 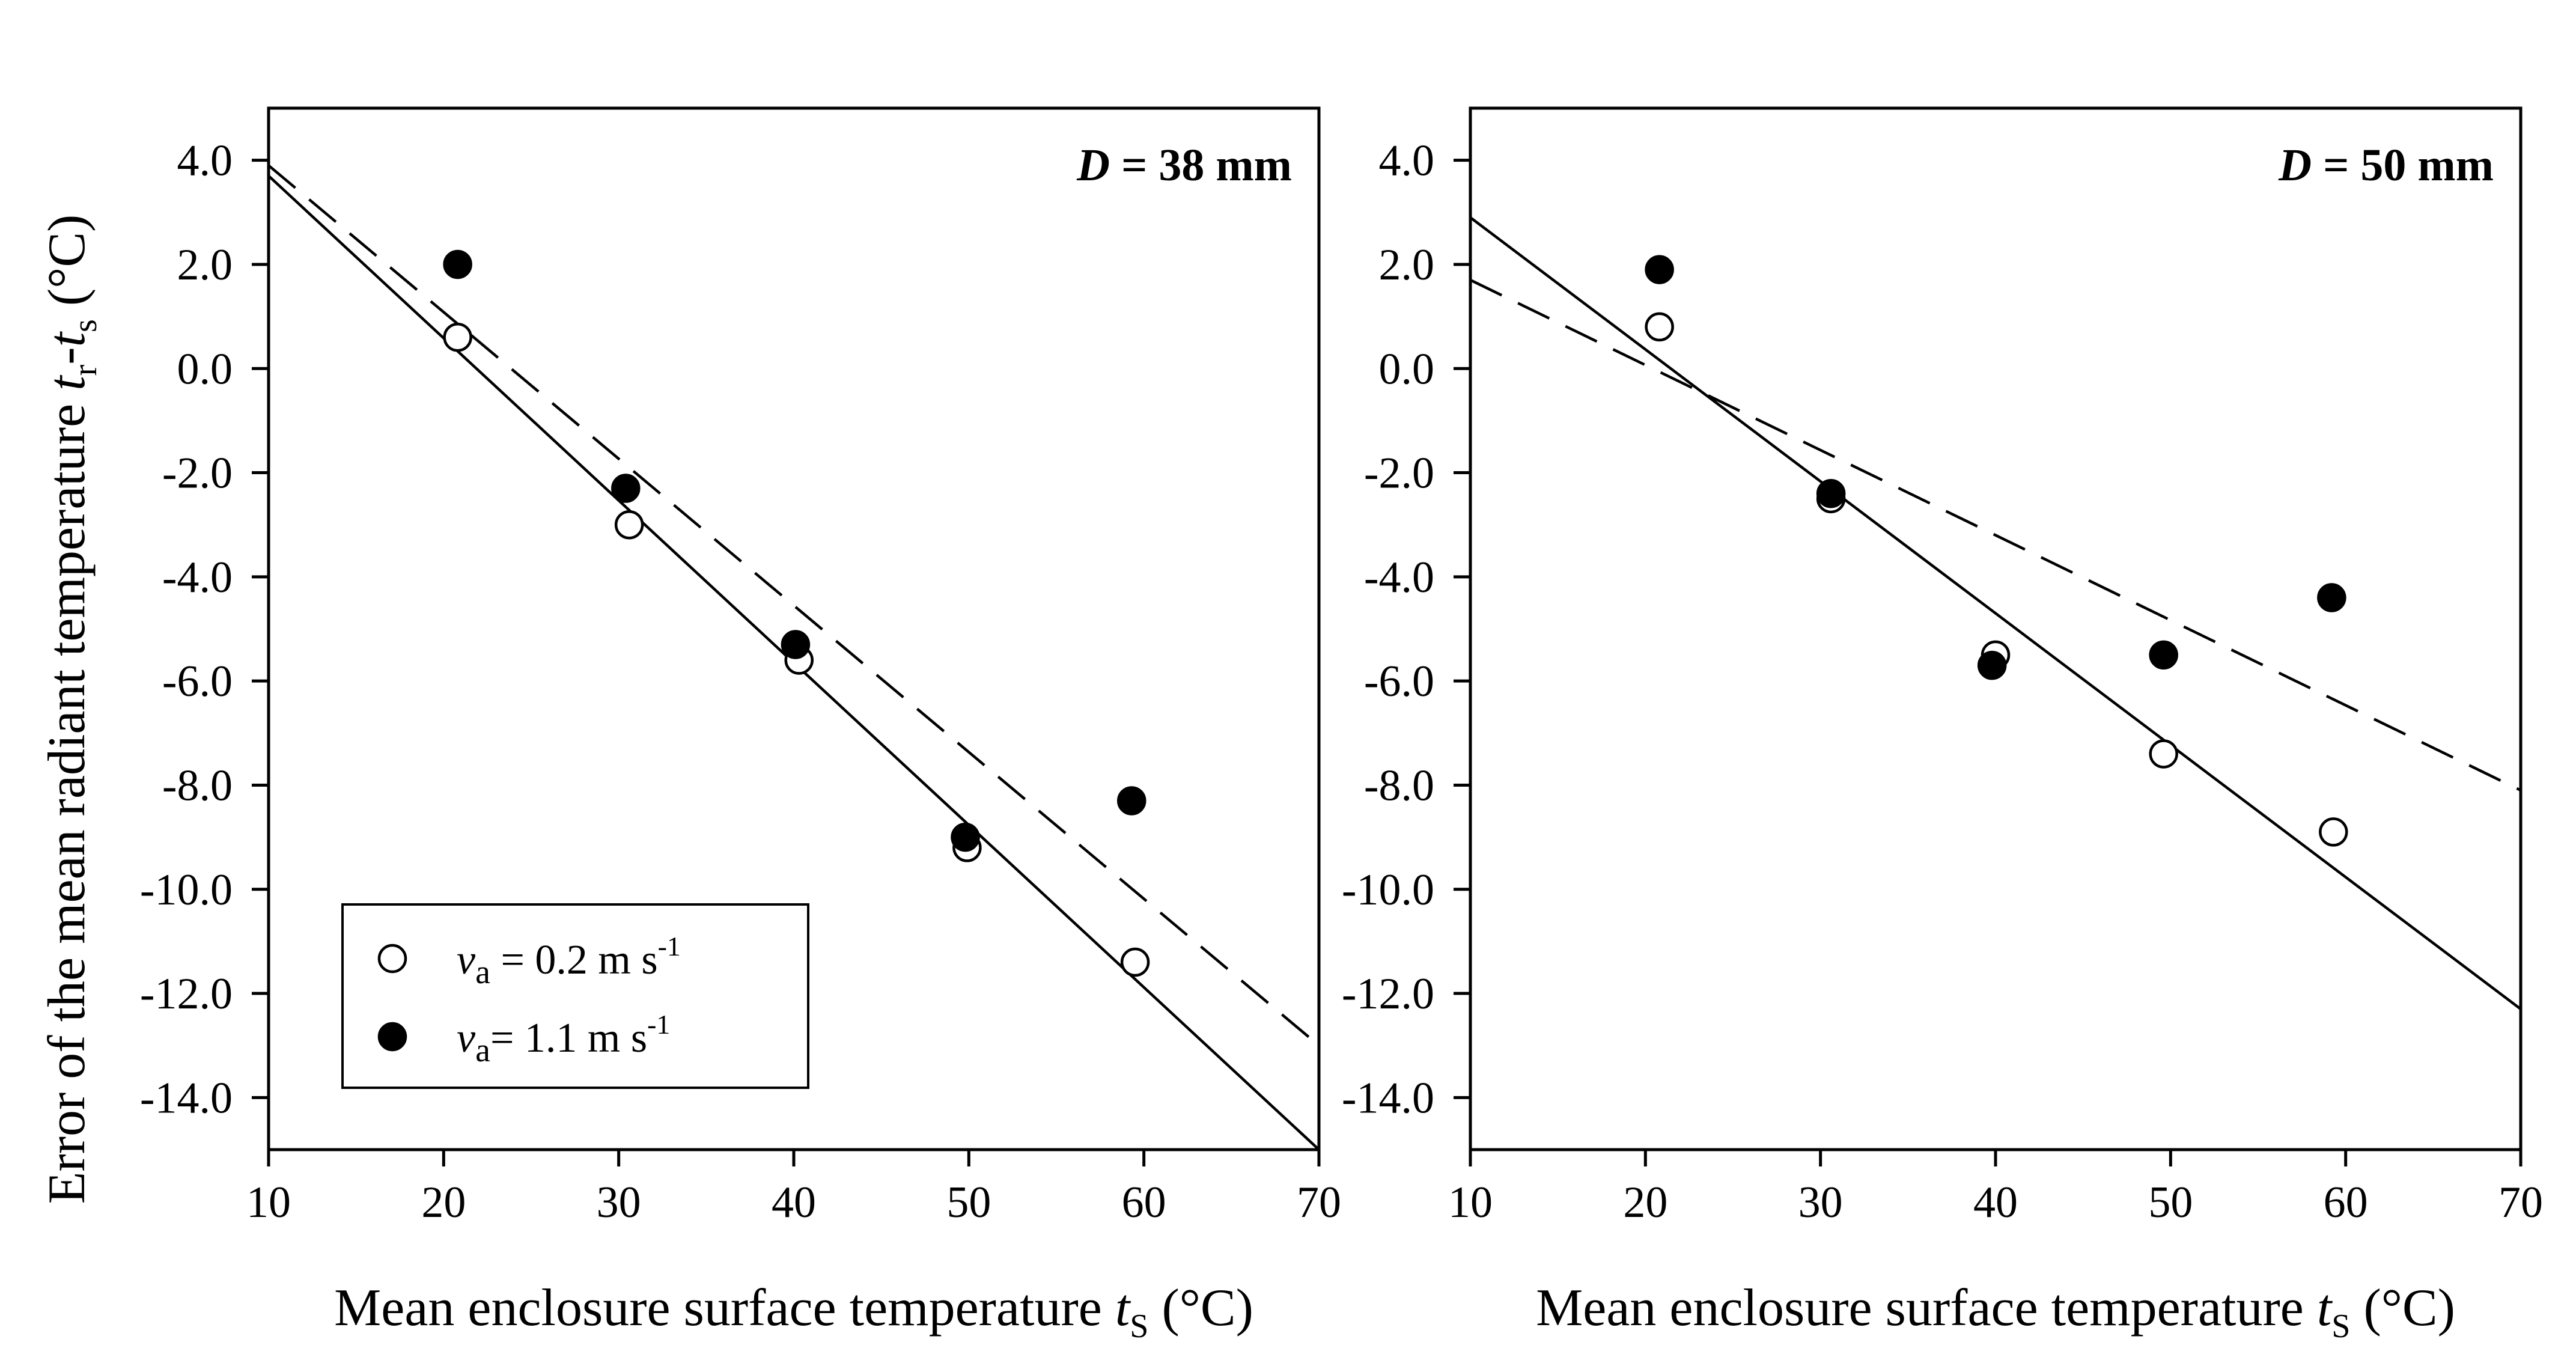 What do you see at coordinates (67, 355) in the screenshot?
I see `y-axis-label-dash: -` at bounding box center [67, 355].